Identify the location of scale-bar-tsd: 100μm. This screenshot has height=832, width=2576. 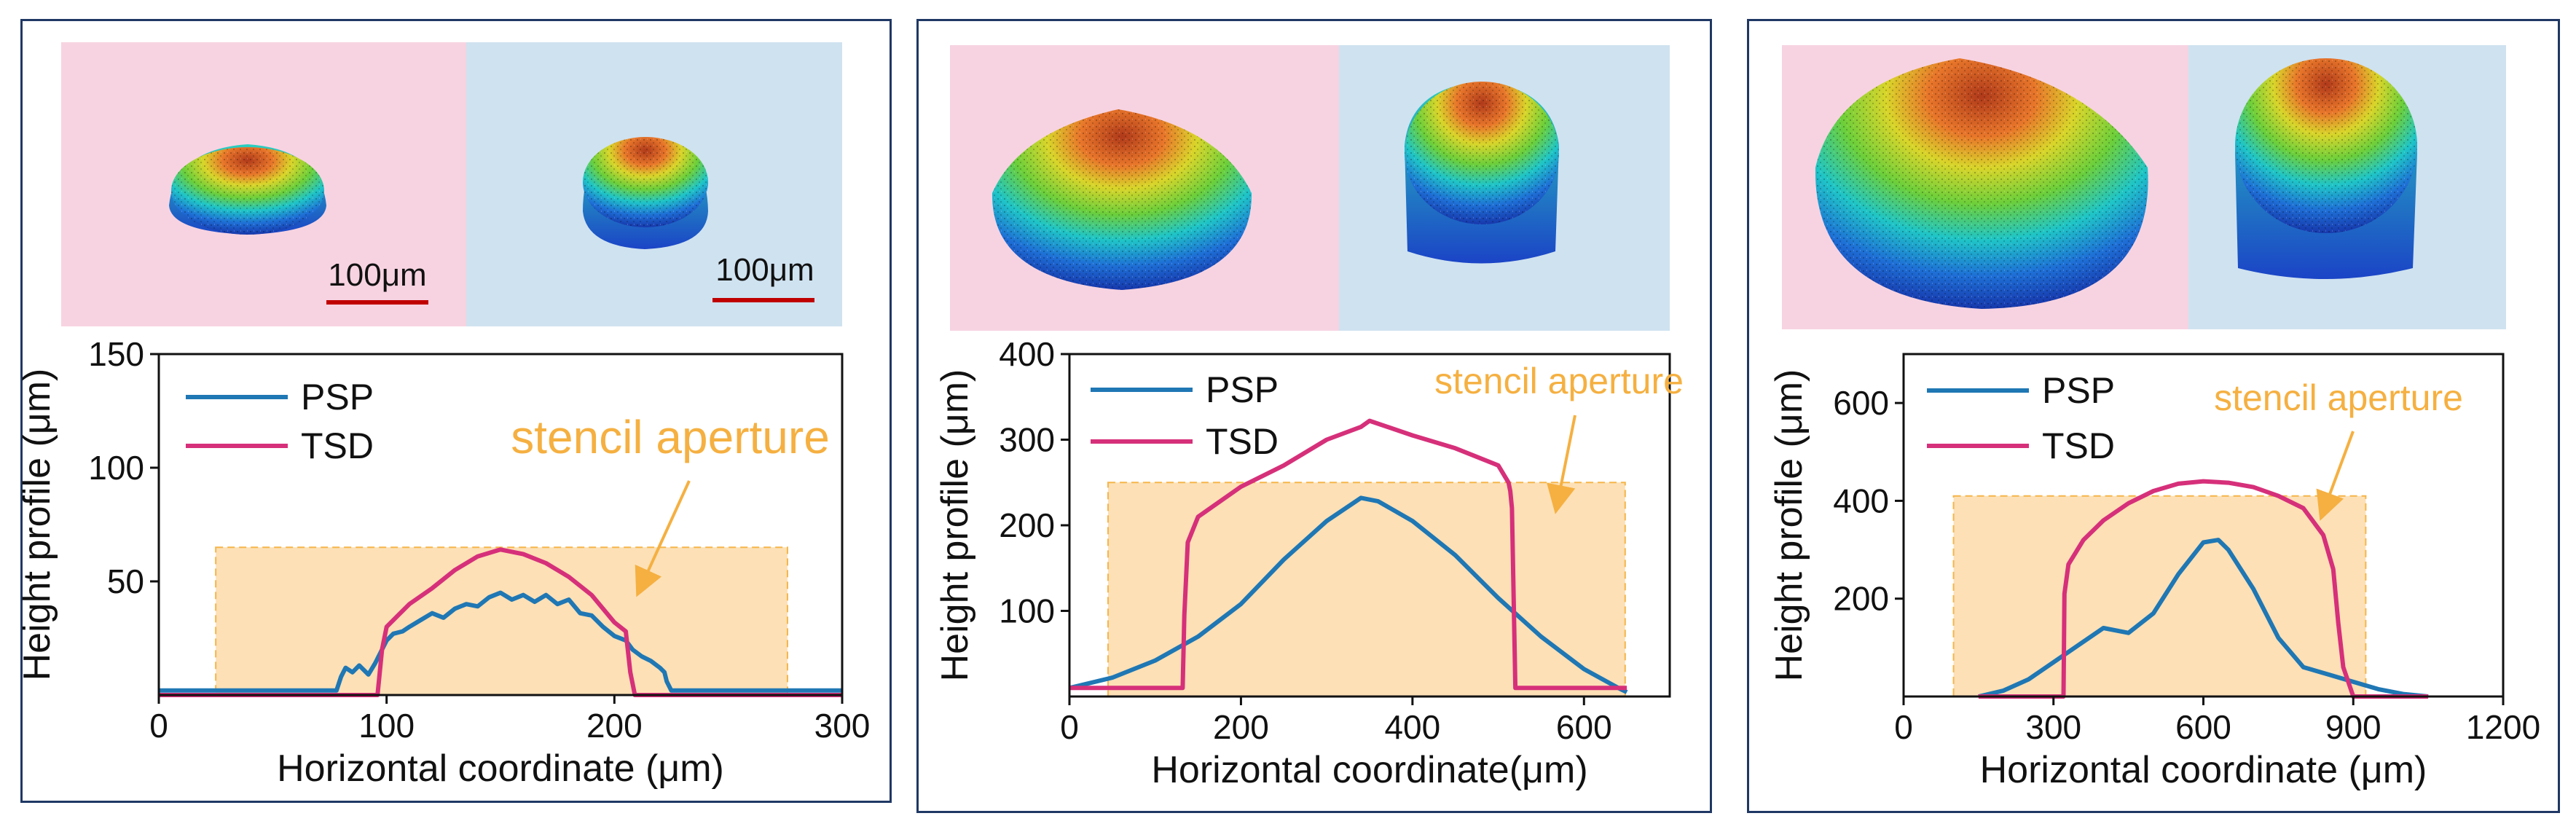
(763, 277).